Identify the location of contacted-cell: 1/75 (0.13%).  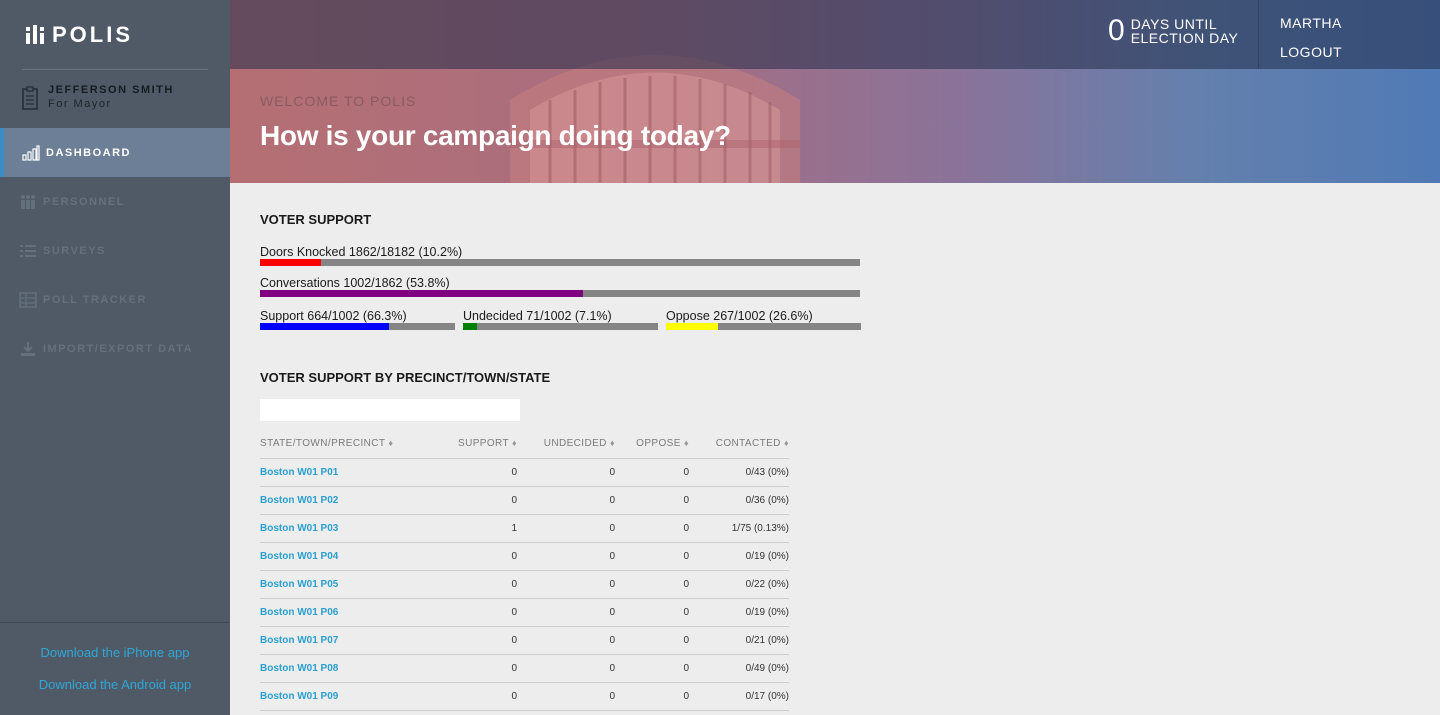
(739, 528).